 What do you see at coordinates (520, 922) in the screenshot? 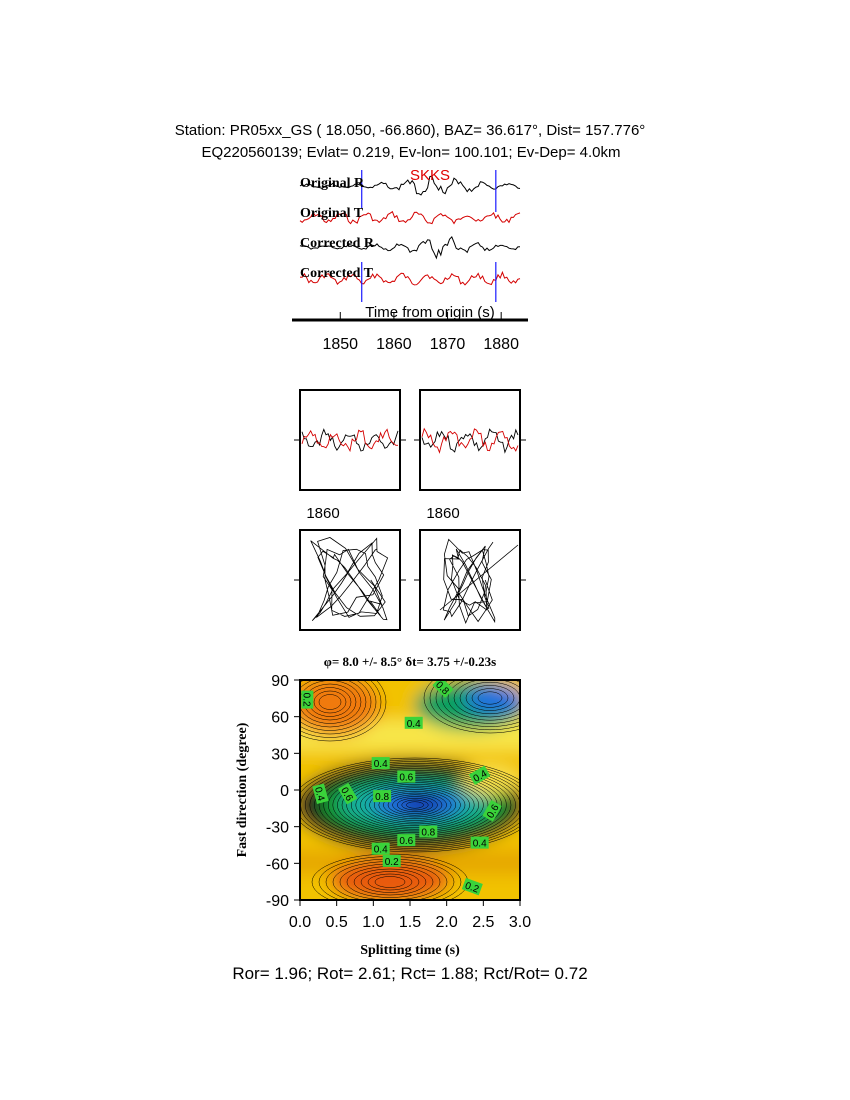
I see `x-tick-label: 3.0` at bounding box center [520, 922].